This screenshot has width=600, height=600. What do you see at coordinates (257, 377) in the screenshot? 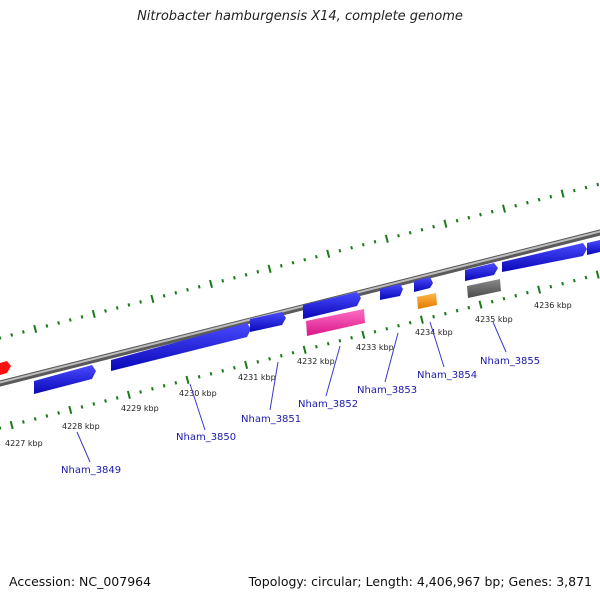
I see `kbp-label: 4231 kbp` at bounding box center [257, 377].